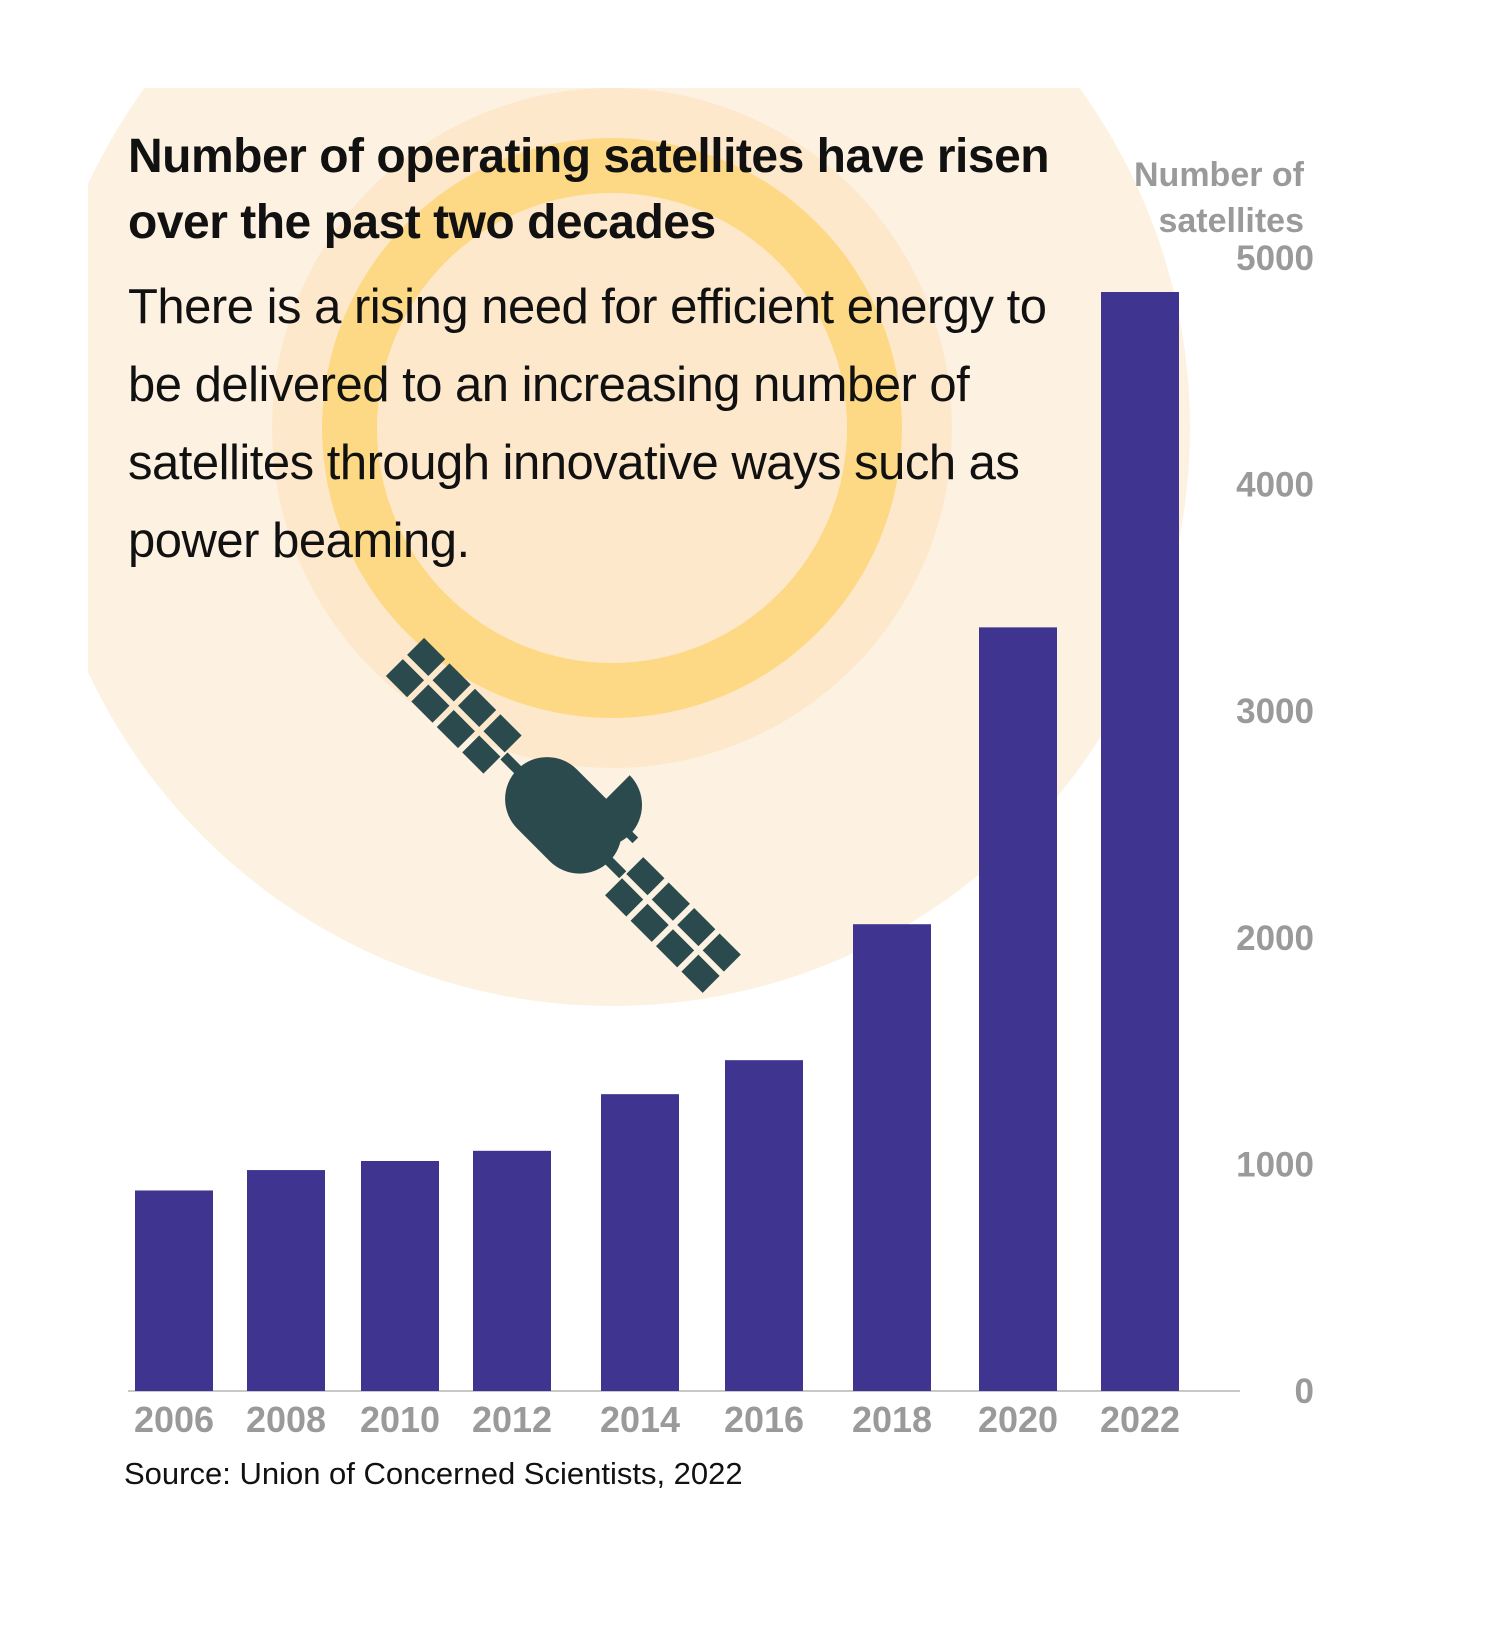 The width and height of the screenshot is (1498, 1627). Describe the element at coordinates (1275, 938) in the screenshot. I see `y-tick-label: 2000` at that location.